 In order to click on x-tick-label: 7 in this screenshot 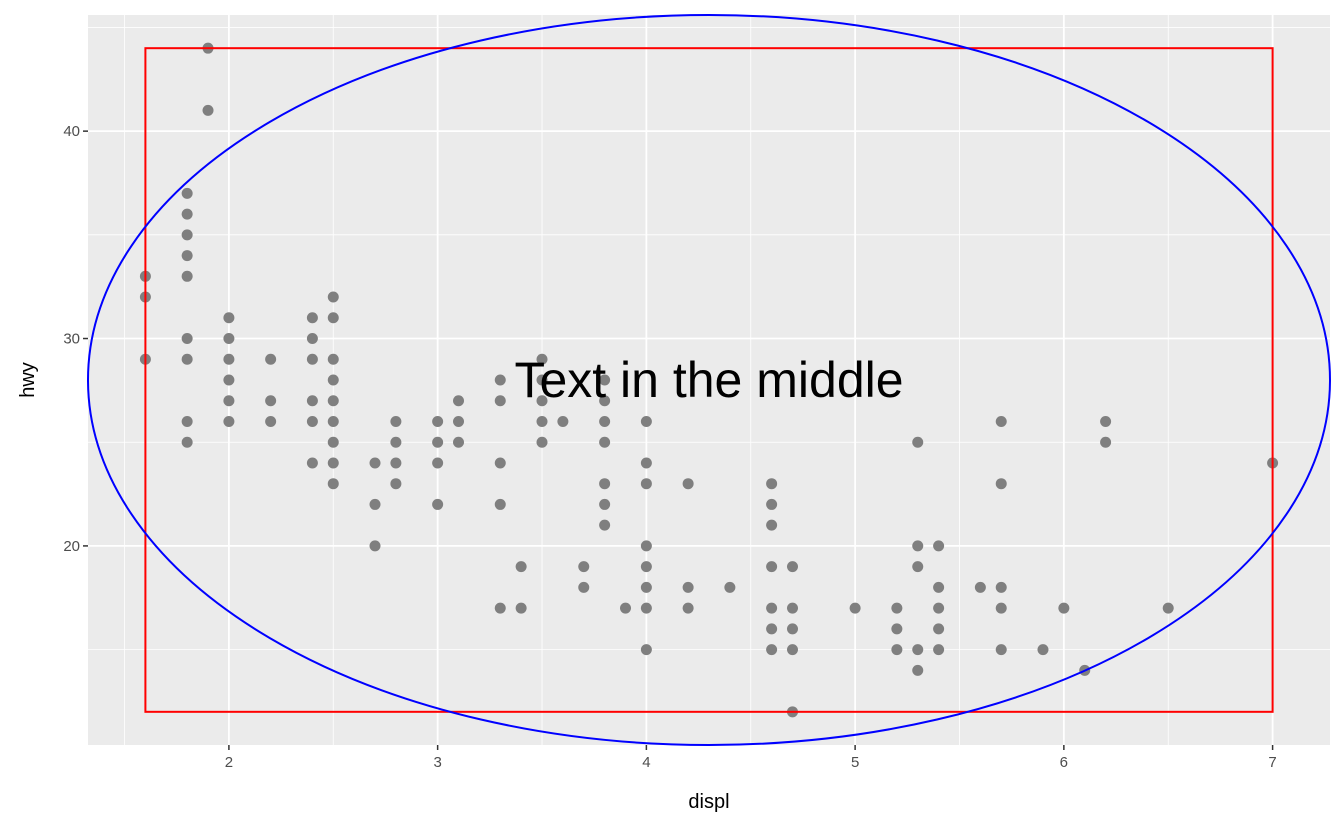, I will do `click(1272, 762)`.